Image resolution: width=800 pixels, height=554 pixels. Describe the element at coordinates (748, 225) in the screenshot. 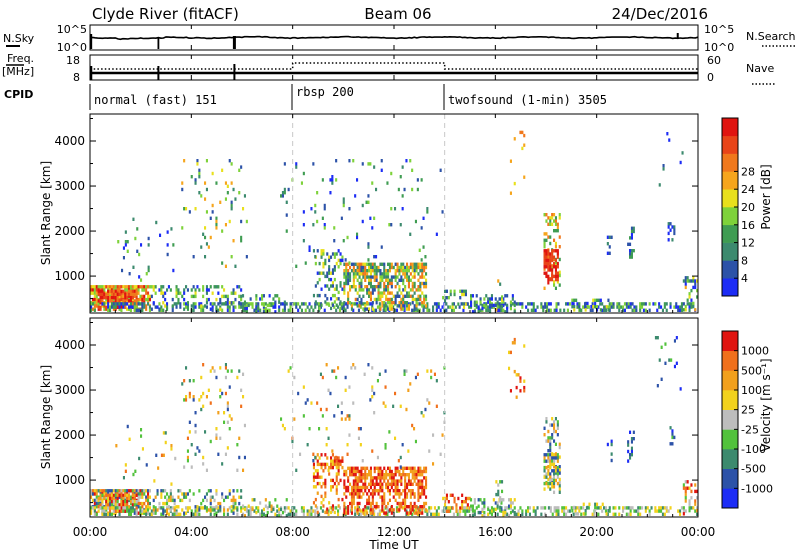

I see `colorbar-tick-label: 16` at that location.